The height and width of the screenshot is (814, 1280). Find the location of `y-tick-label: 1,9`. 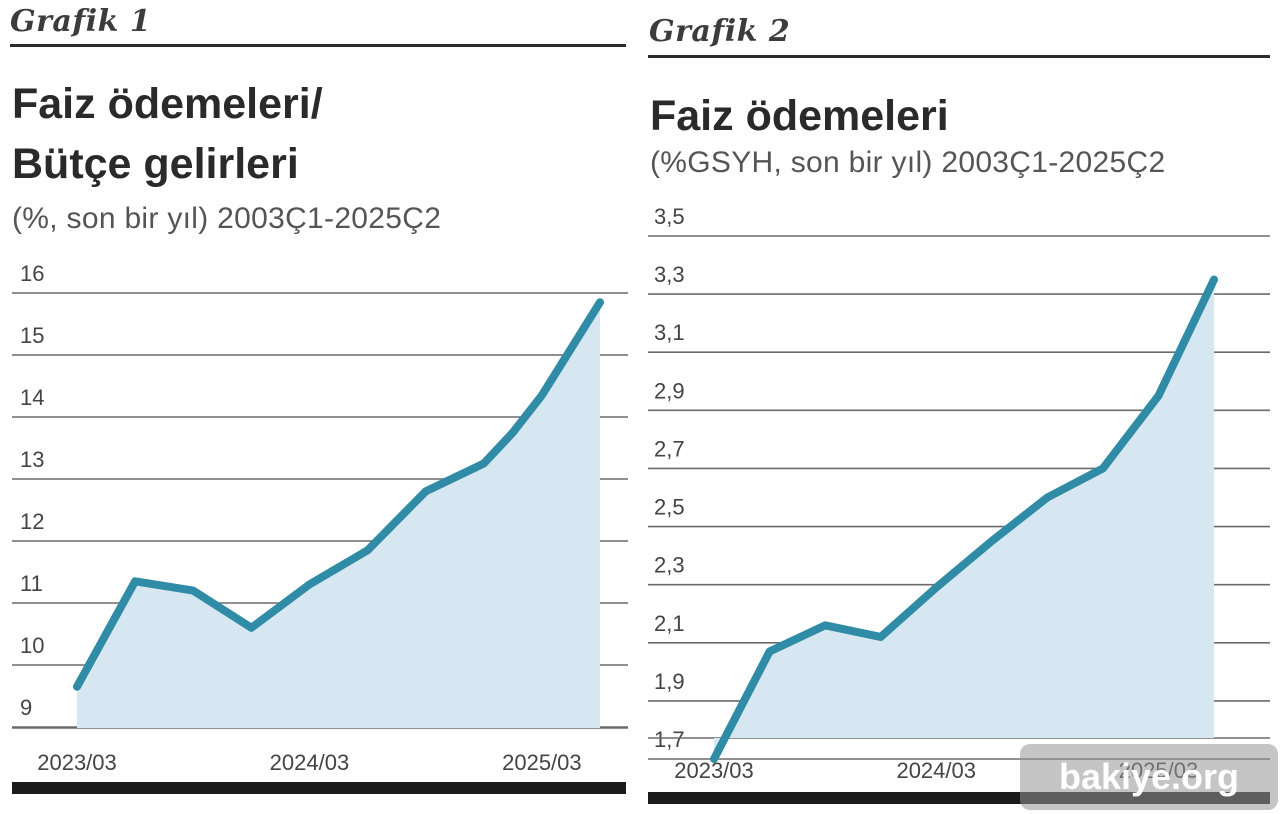

y-tick-label: 1,9 is located at coordinates (669, 681).